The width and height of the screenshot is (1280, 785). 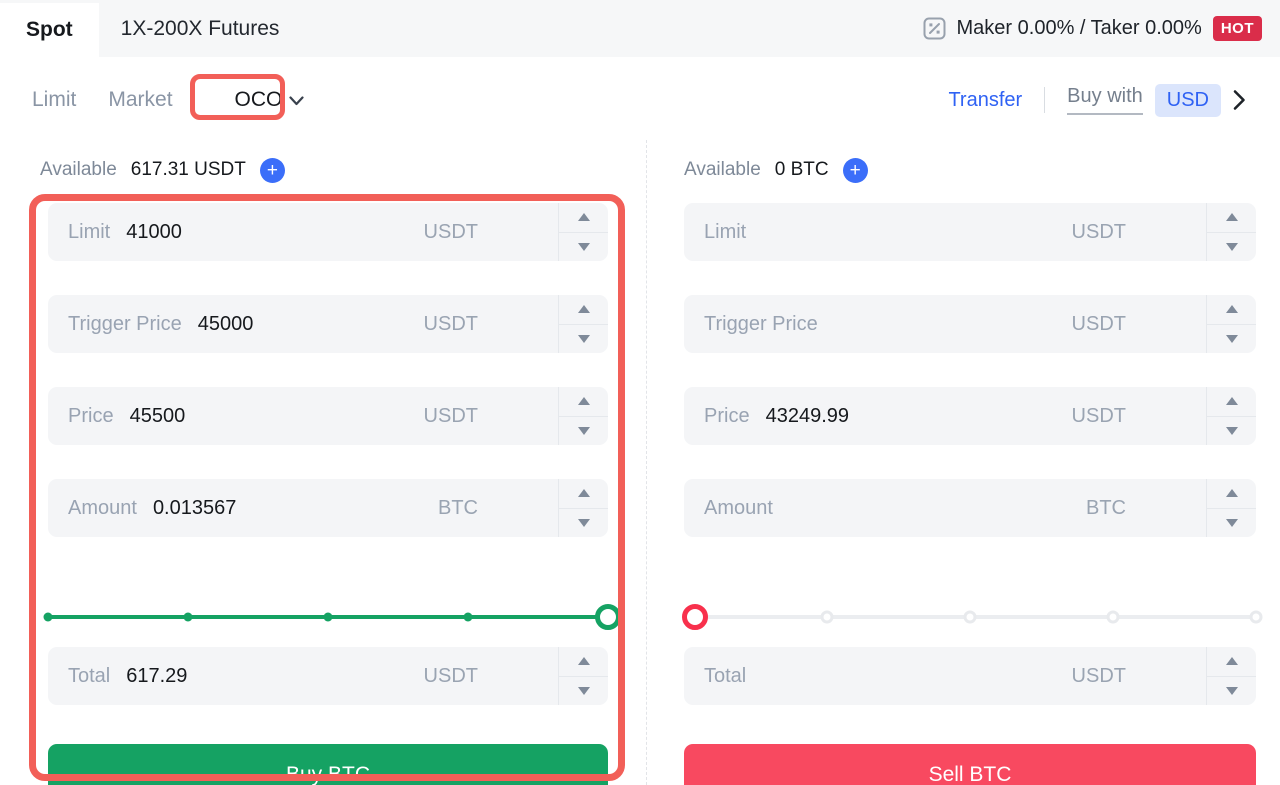 What do you see at coordinates (54, 99) in the screenshot?
I see `order-type-limit: Limit` at bounding box center [54, 99].